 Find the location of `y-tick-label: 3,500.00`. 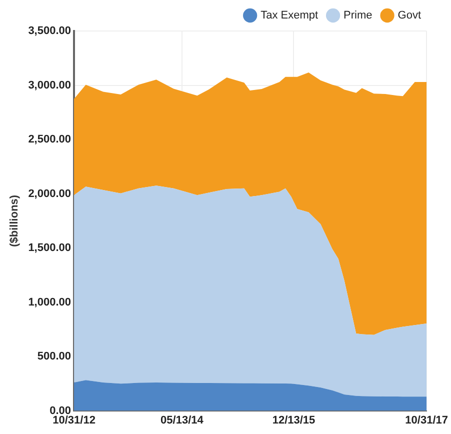

y-tick-label: 3,500.00 is located at coordinates (50, 31).